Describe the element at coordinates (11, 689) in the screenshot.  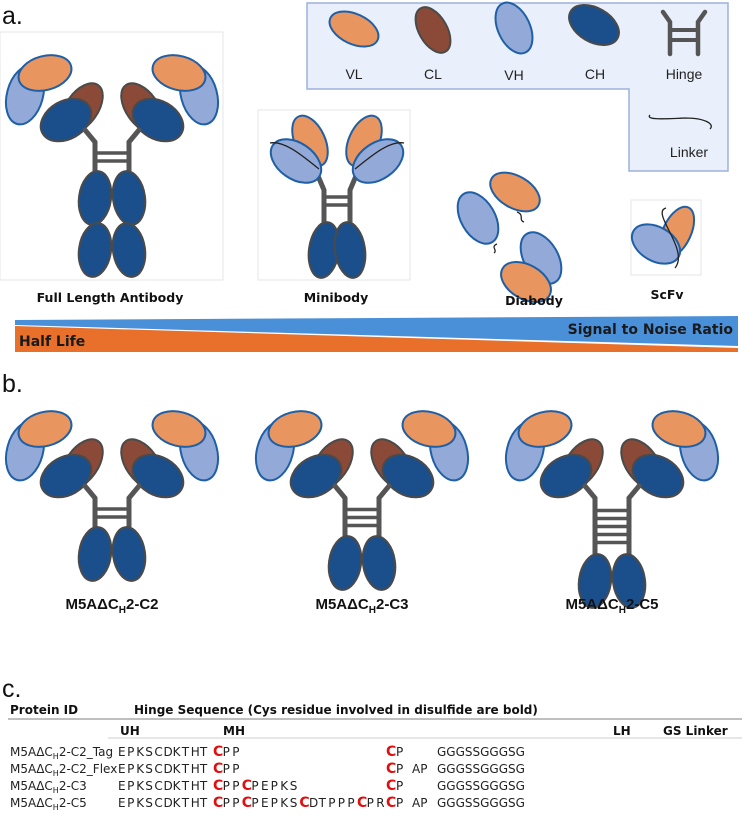
I see `panel-label-c: c.` at that location.